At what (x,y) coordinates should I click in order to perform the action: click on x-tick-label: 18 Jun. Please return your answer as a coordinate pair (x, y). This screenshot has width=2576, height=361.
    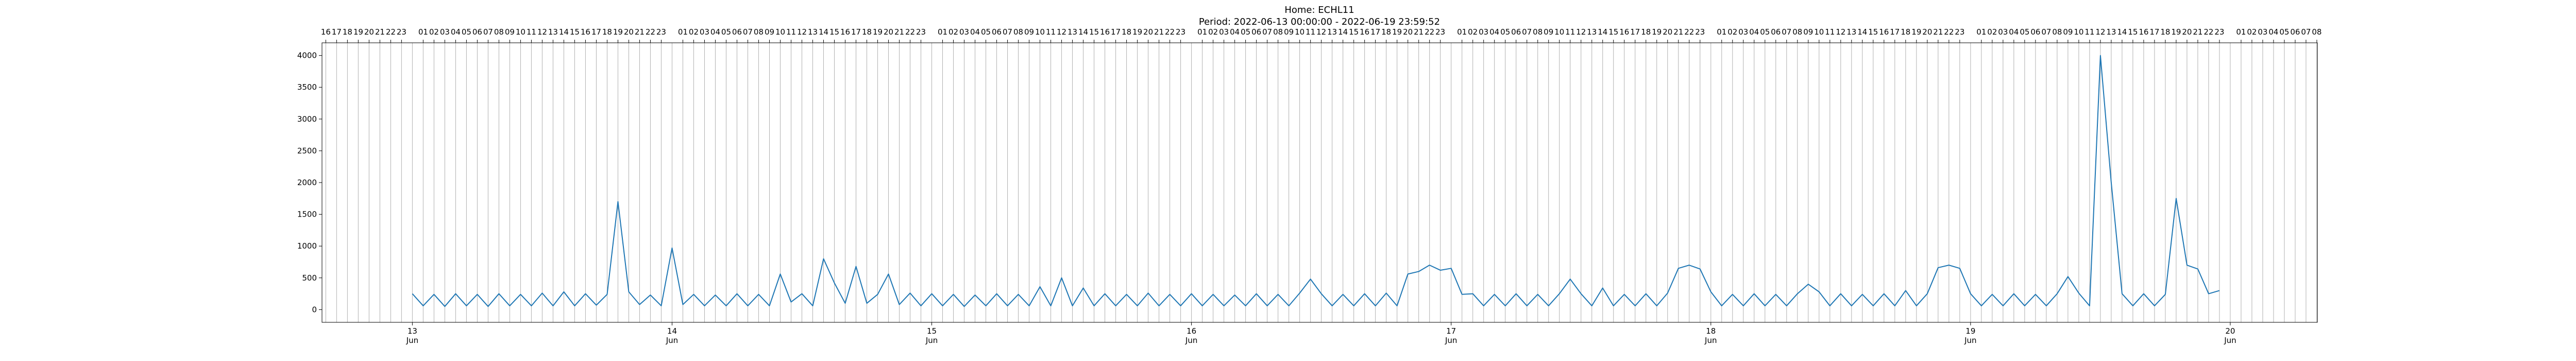
    Looking at the image, I should click on (1710, 335).